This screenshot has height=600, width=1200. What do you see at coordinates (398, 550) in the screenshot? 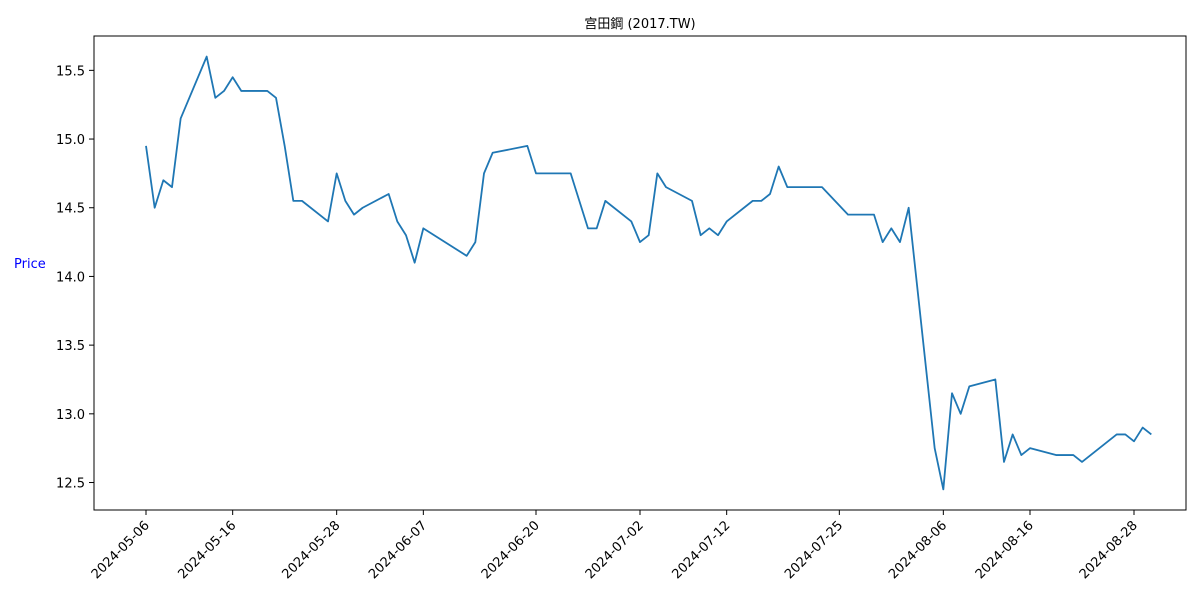
I see `x-tick-label: 2024-06-07` at bounding box center [398, 550].